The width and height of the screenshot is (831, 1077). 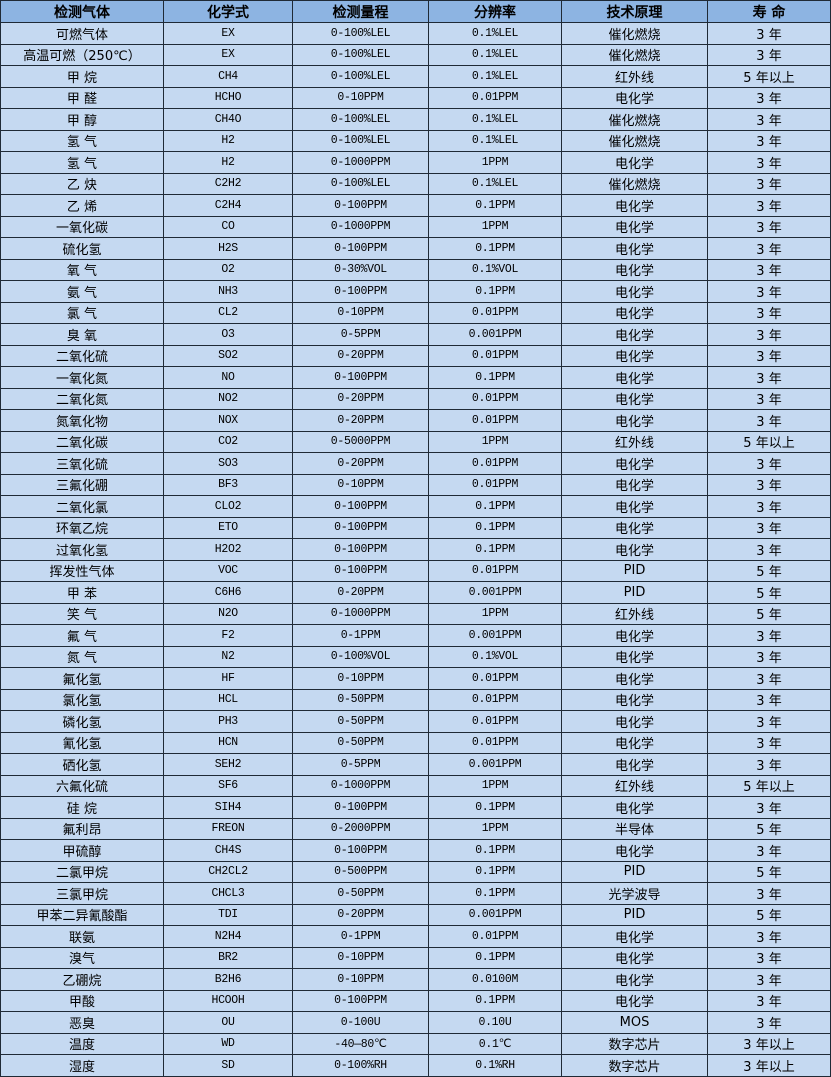 What do you see at coordinates (769, 914) in the screenshot?
I see `cell-lifetime: 5 年` at bounding box center [769, 914].